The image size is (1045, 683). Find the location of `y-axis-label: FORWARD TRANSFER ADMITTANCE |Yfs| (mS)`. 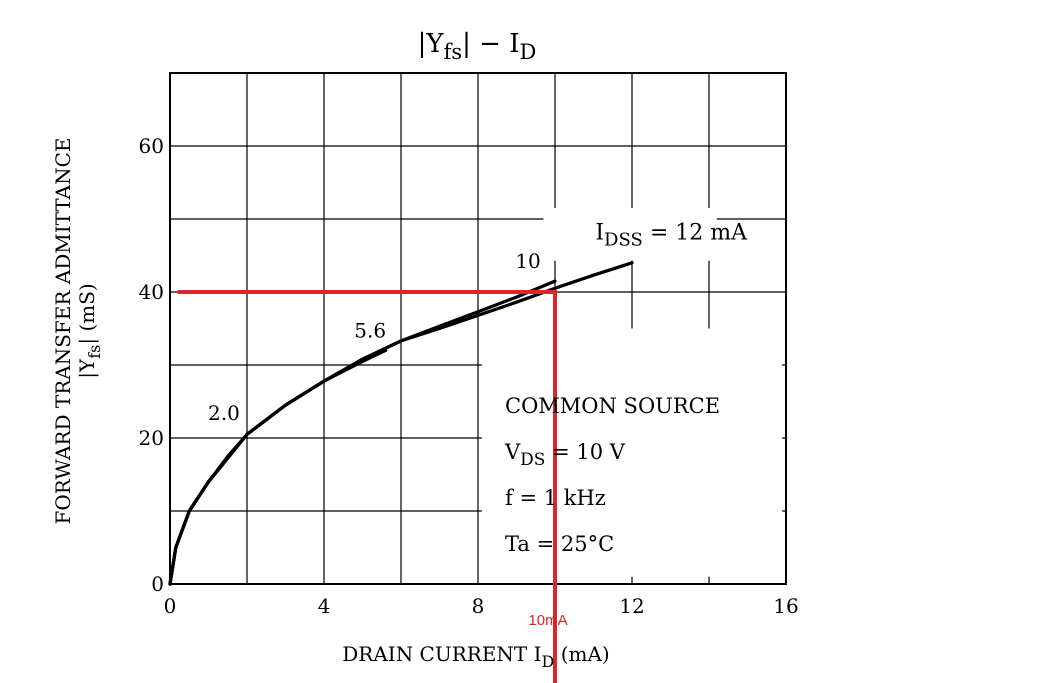

y-axis-label: FORWARD TRANSFER ADMITTANCE |Yfs| (mS) is located at coordinates (77, 331).